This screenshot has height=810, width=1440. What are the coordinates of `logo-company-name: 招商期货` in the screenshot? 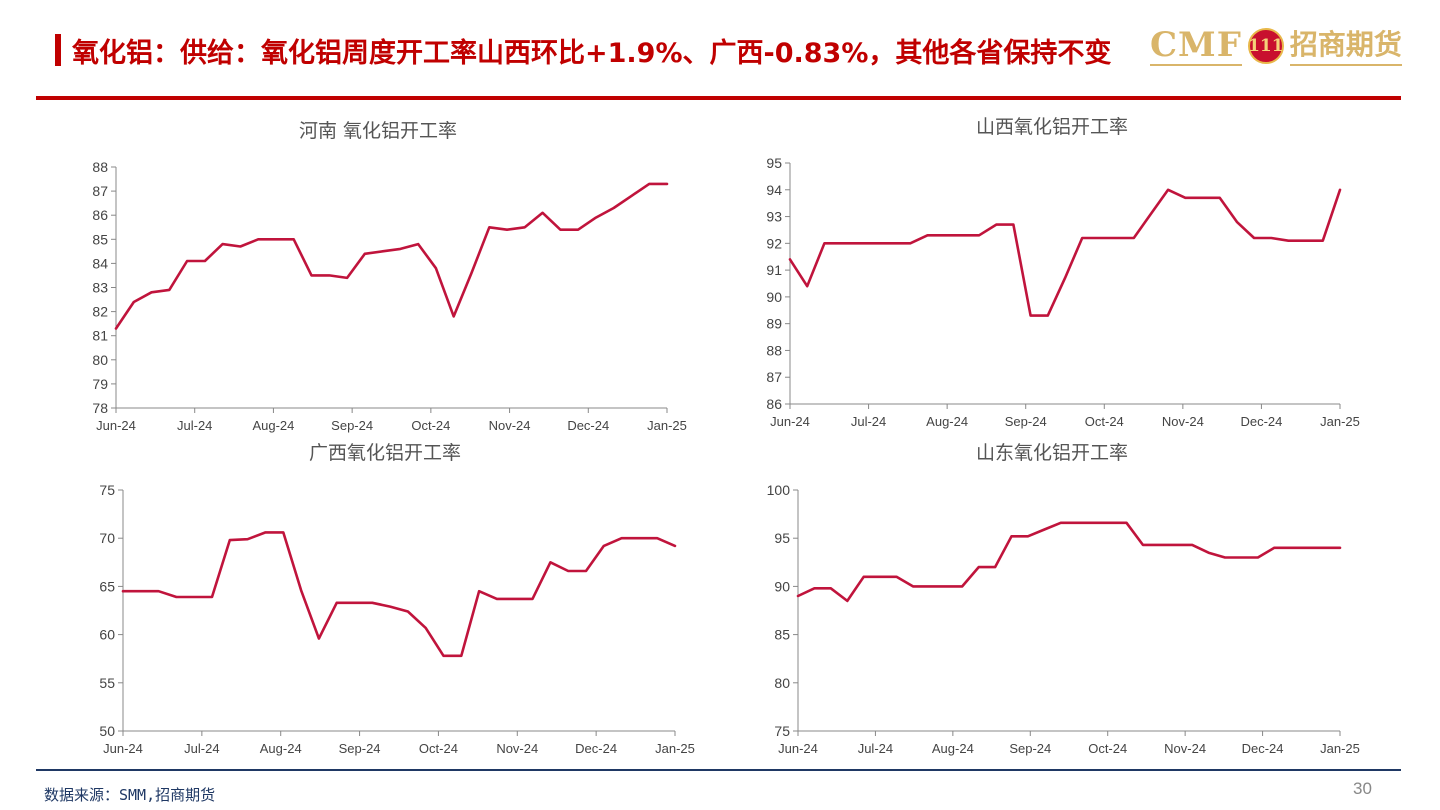 It's located at (1345, 46).